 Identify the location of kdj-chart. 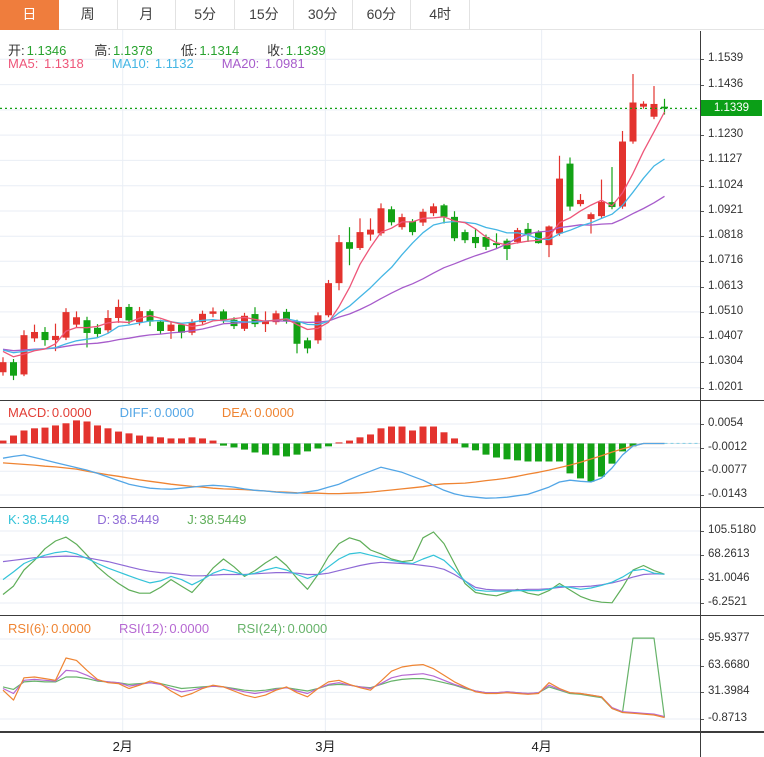
(350, 563).